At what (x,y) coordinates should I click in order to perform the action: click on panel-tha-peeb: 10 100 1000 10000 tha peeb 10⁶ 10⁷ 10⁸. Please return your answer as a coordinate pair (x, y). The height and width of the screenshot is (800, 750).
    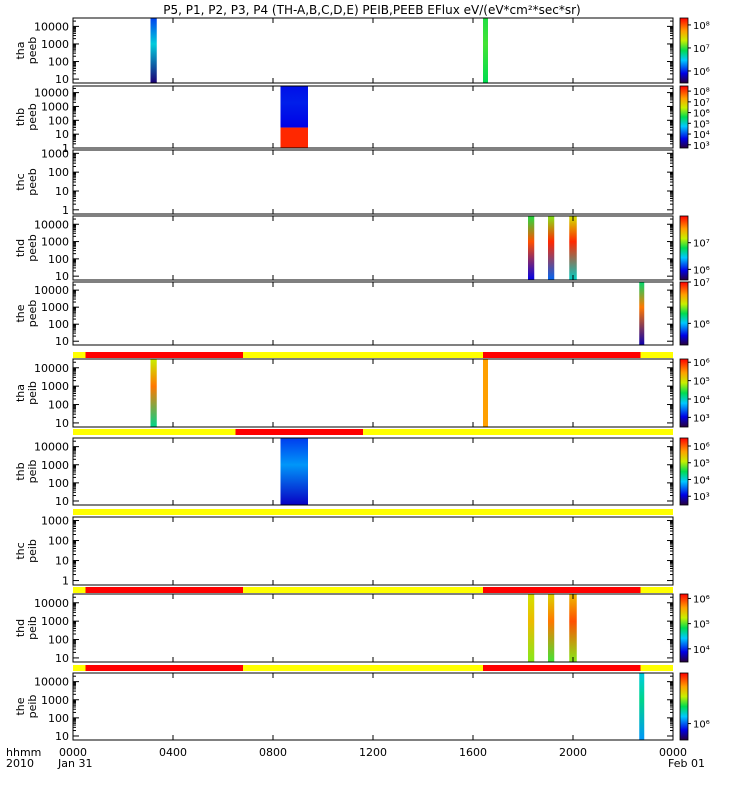
    Looking at the image, I should click on (362, 51).